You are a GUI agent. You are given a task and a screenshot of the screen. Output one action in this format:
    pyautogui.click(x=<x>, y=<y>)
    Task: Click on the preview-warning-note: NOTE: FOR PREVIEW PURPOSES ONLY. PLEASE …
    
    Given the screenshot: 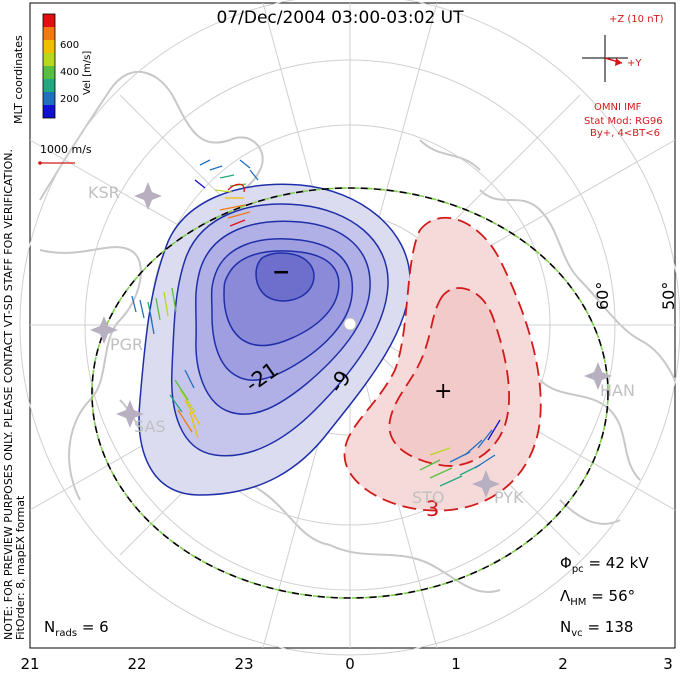 What is the action you would take?
    pyautogui.click(x=8, y=394)
    